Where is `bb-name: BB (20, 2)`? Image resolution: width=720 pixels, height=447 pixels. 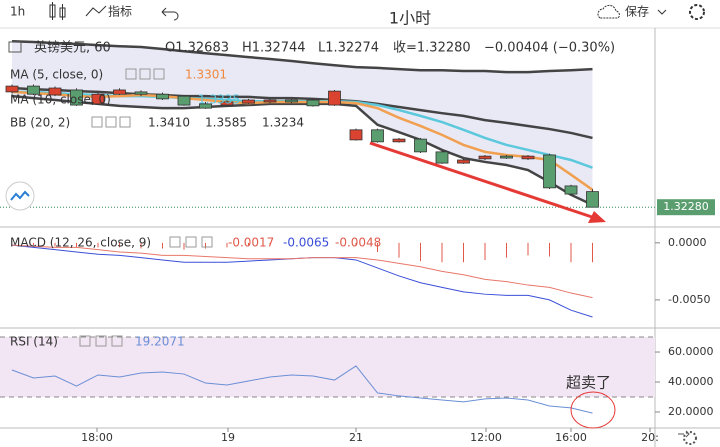
bb-name: BB (20, 2) is located at coordinates (40, 123).